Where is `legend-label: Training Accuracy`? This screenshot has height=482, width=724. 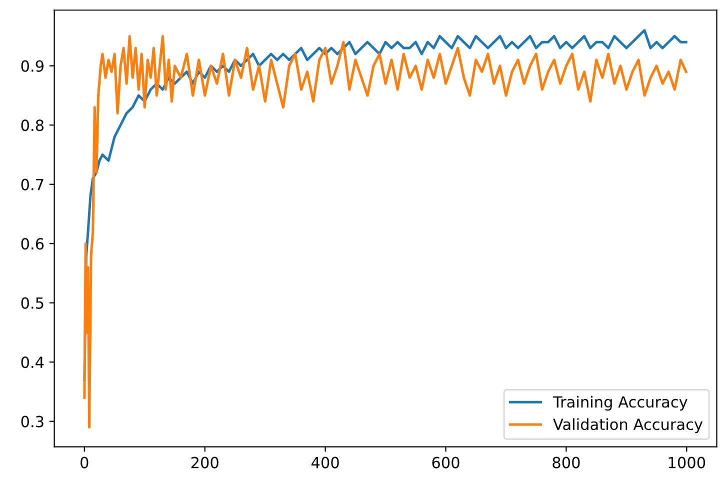 legend-label: Training Accuracy is located at coordinates (620, 403).